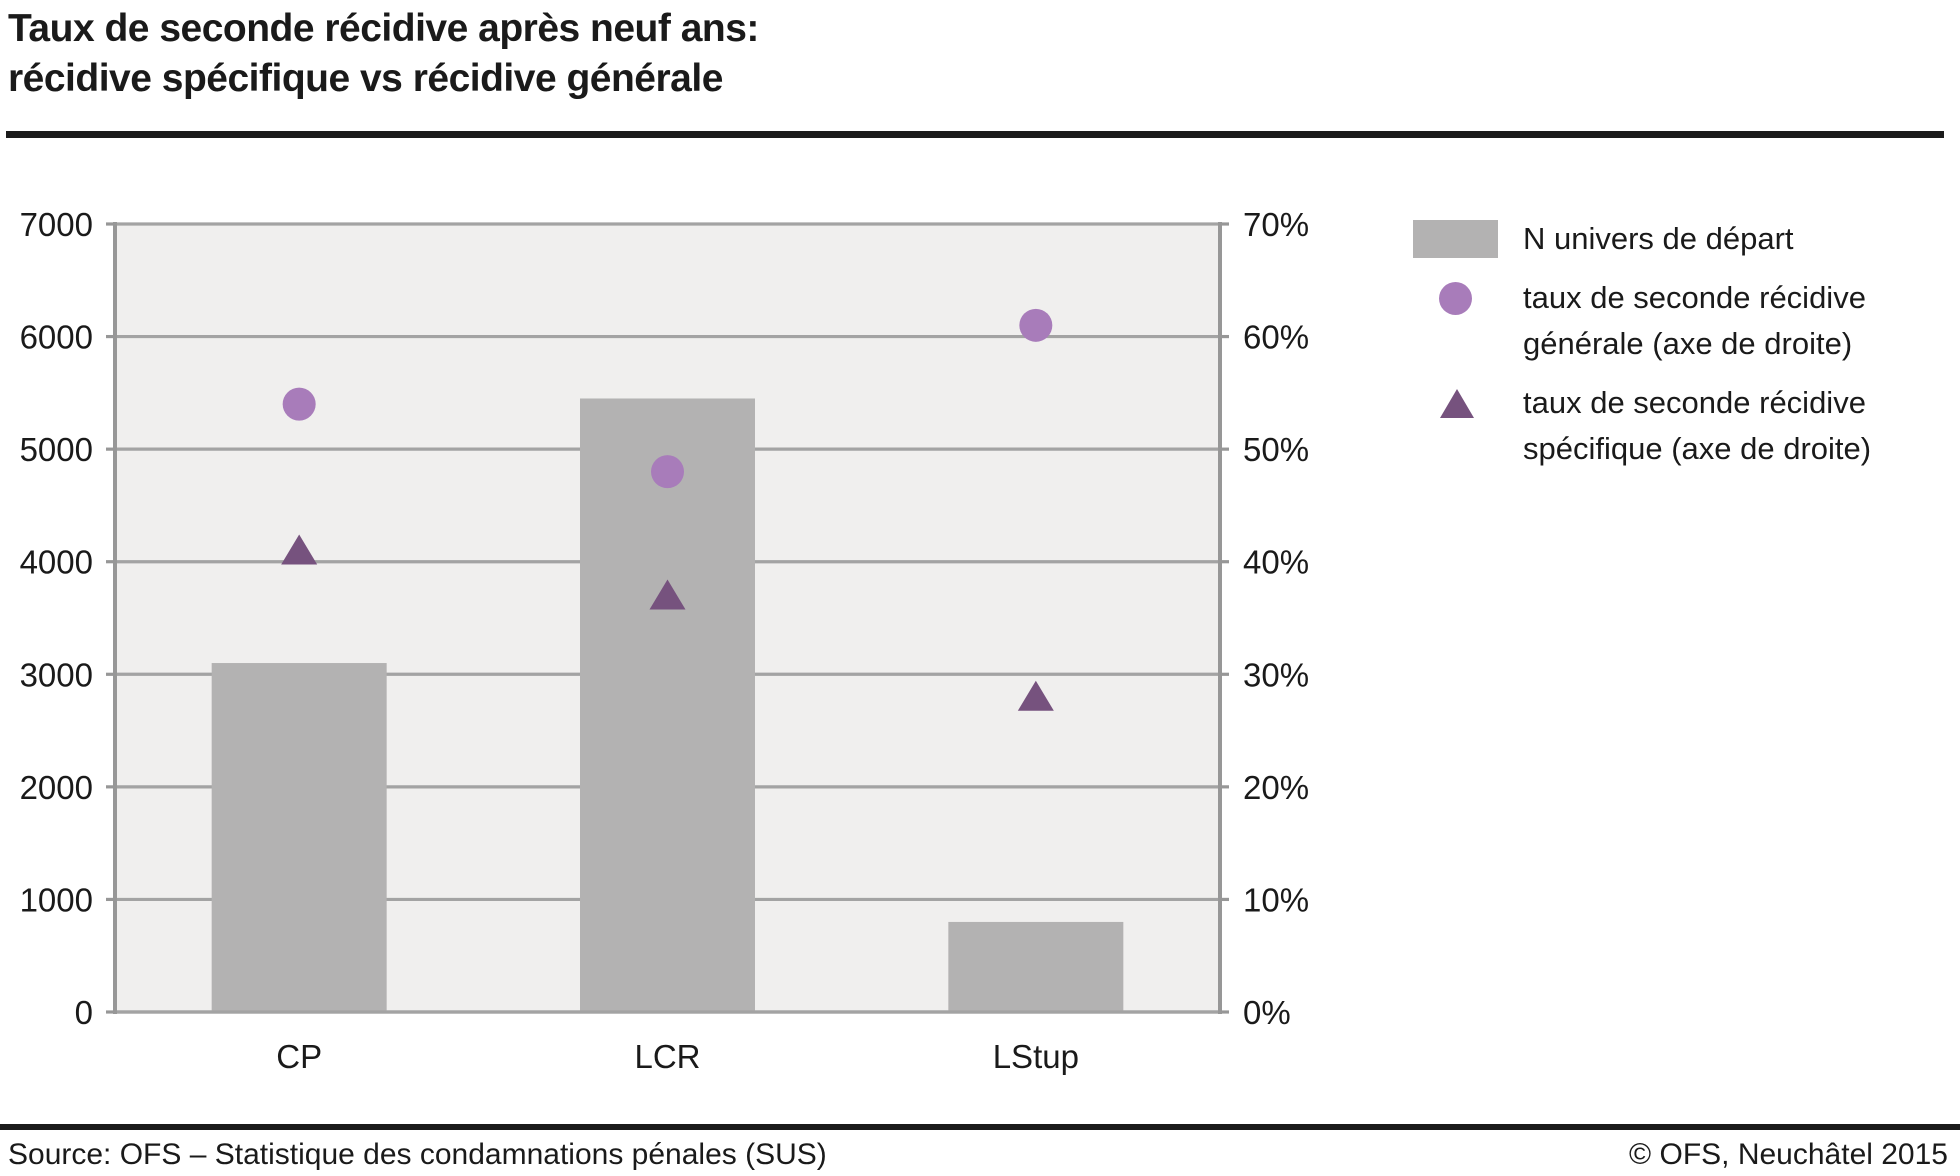 Image resolution: width=1960 pixels, height=1176 pixels. What do you see at coordinates (299, 549) in the screenshot?
I see `triangle-marker-CP` at bounding box center [299, 549].